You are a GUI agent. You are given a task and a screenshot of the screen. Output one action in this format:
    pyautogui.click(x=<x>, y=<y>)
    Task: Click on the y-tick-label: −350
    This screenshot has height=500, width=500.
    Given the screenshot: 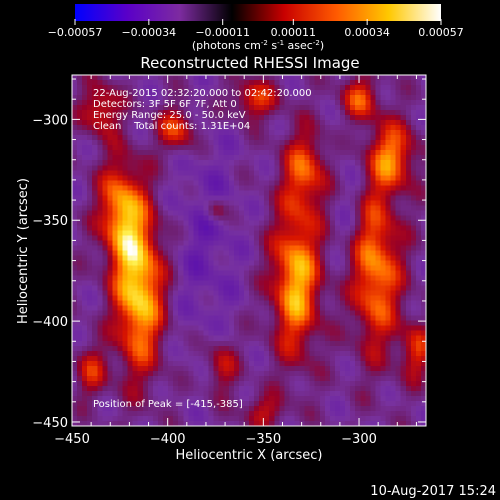 What is the action you would take?
    pyautogui.click(x=50, y=221)
    